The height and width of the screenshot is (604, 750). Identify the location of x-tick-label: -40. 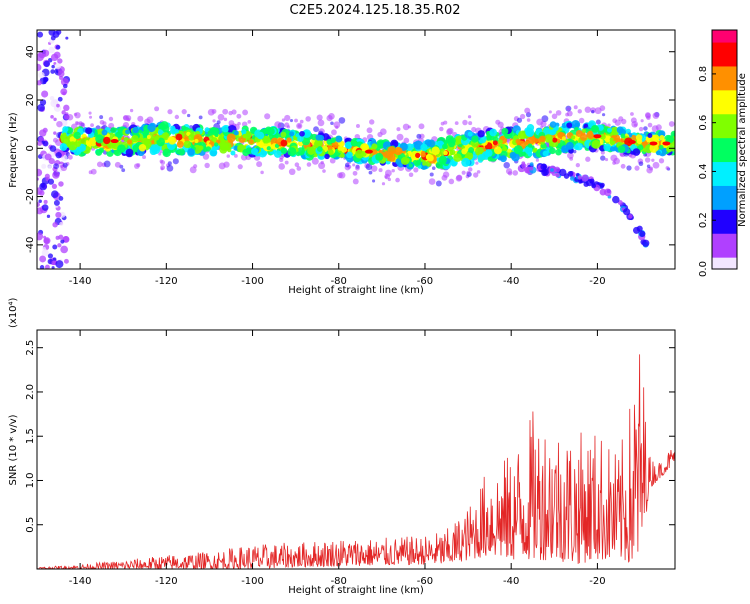
(511, 281).